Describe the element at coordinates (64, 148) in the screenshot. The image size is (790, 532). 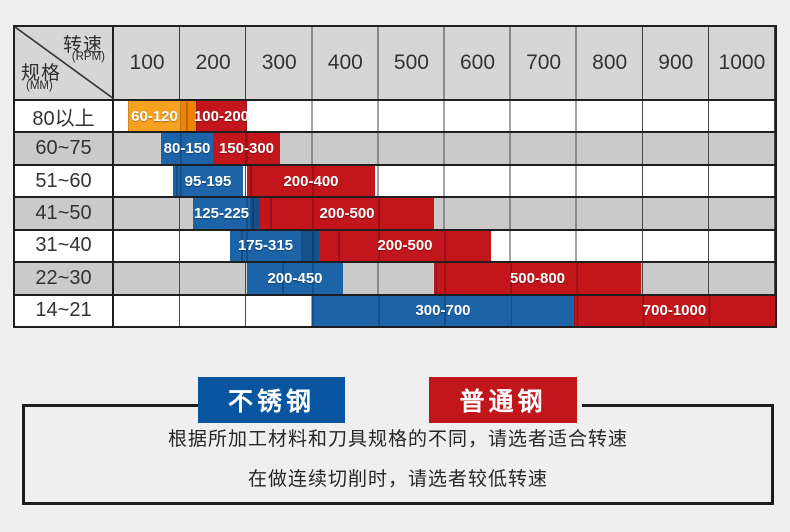
I see `row-label: 60~75` at that location.